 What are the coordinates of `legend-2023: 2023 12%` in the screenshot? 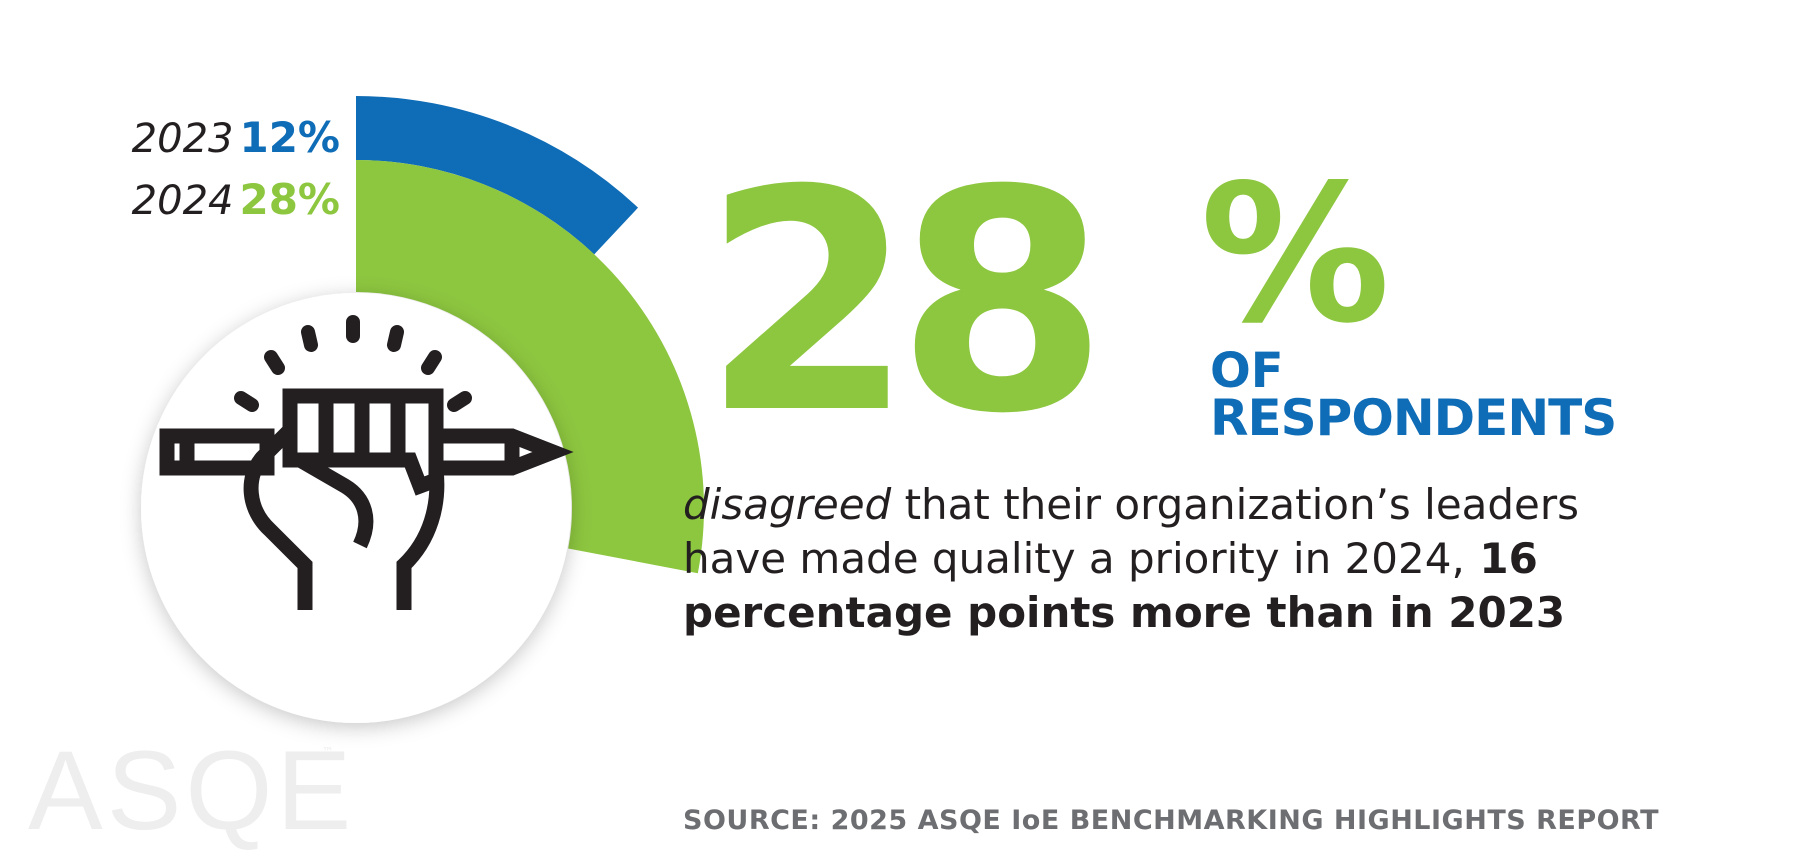 It's located at (230, 139).